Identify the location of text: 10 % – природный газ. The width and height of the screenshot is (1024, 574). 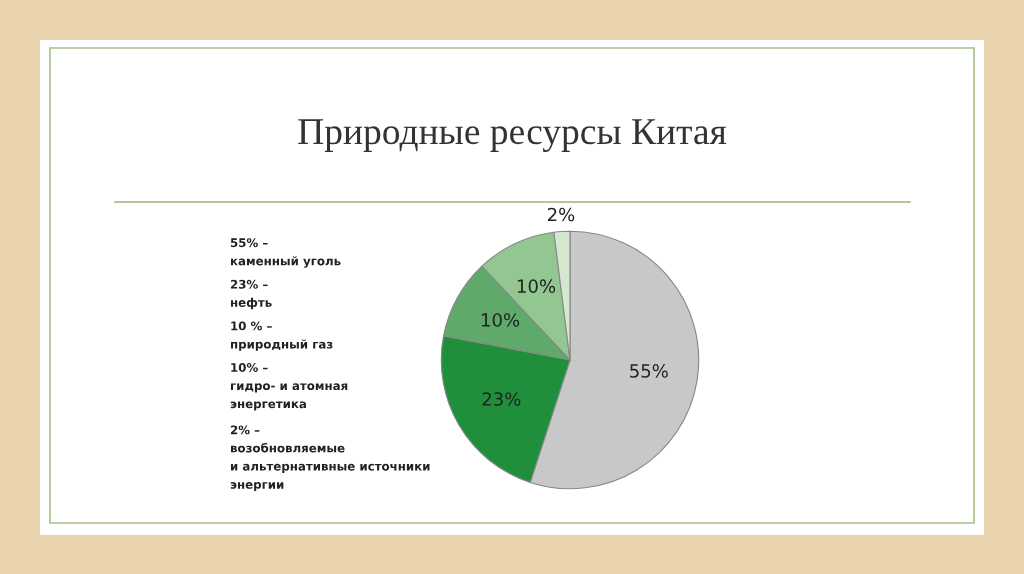
(281, 336).